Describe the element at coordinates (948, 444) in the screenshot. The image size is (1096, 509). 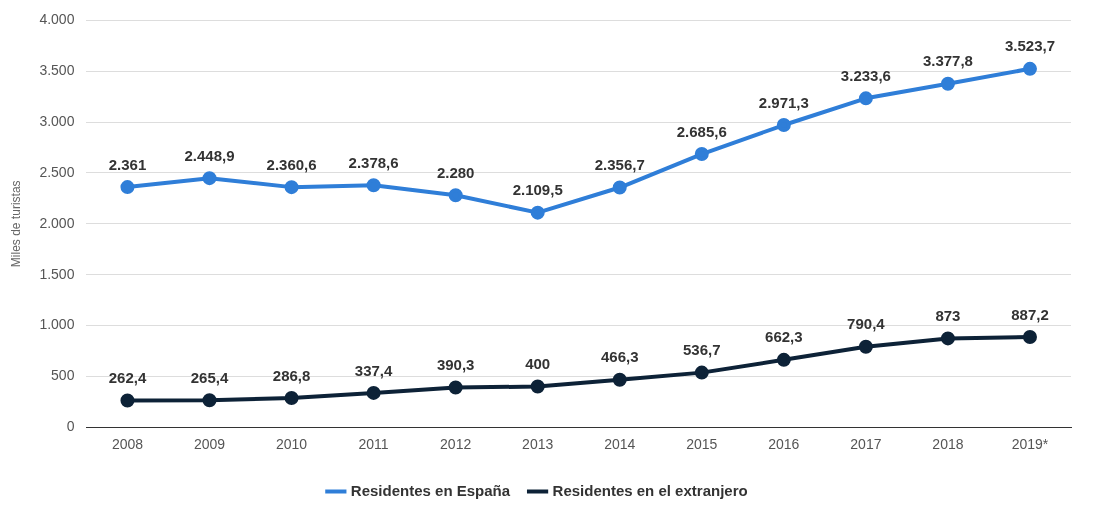
I see `x-tick-label: 2018` at that location.